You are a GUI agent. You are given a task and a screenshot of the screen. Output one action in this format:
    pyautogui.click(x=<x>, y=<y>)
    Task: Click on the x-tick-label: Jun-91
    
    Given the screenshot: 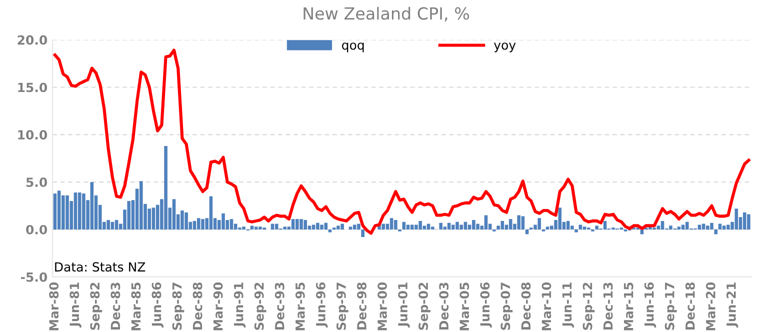 What is the action you would take?
    pyautogui.click(x=240, y=305)
    